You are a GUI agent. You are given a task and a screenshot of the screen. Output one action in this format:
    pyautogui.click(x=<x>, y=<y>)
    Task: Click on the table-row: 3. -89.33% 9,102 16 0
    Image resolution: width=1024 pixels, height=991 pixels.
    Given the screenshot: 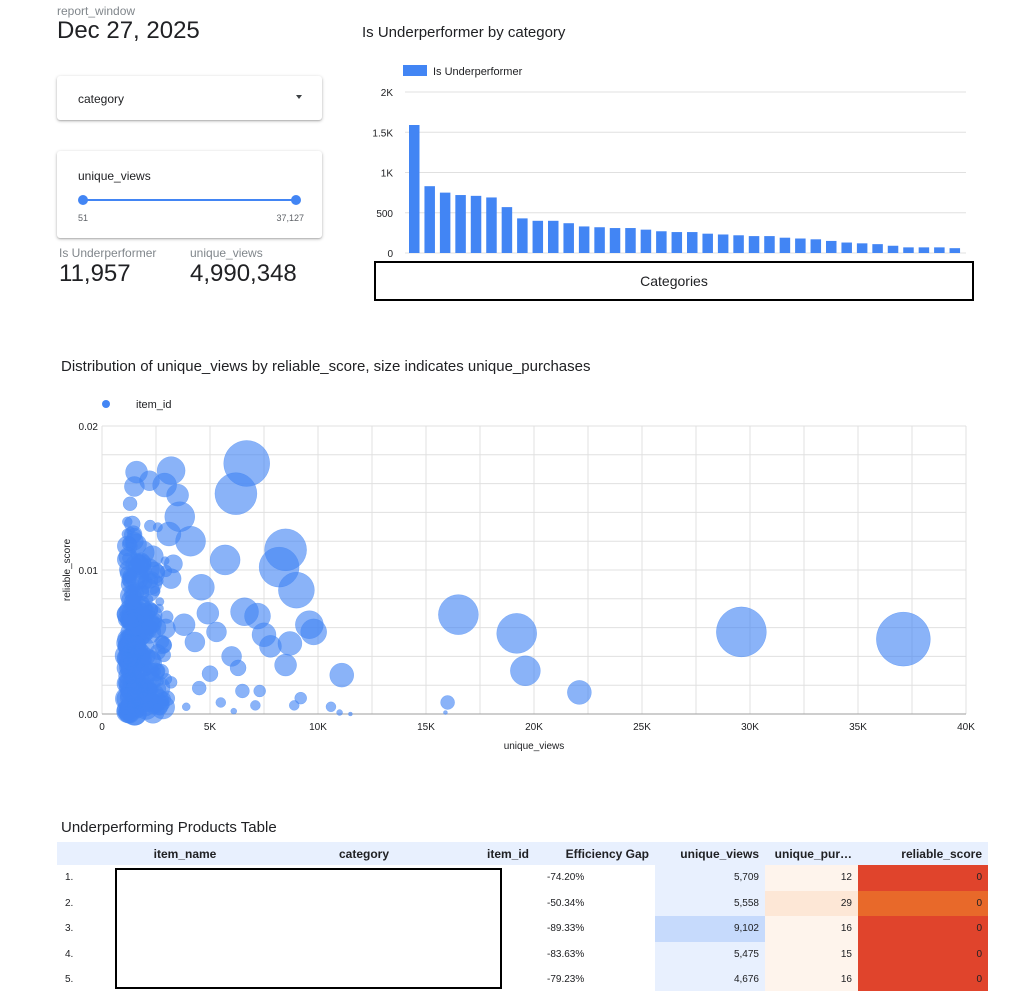 What is the action you would take?
    pyautogui.click(x=522, y=929)
    